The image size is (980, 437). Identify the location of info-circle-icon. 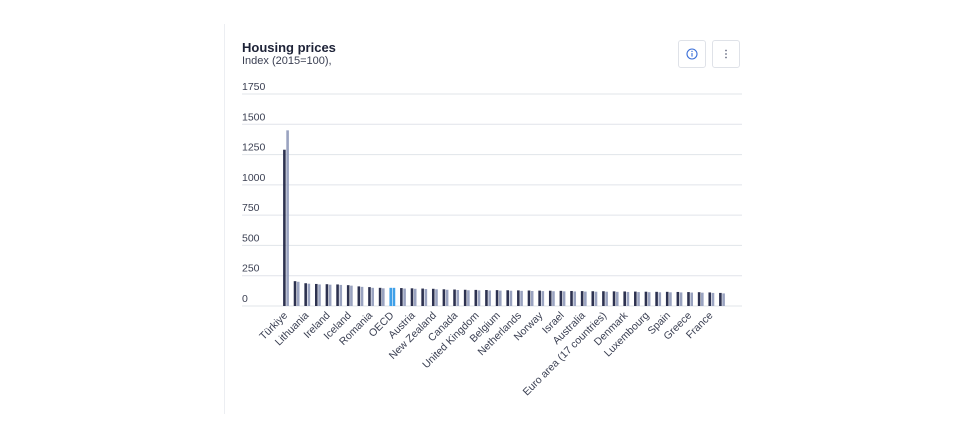
(692, 54).